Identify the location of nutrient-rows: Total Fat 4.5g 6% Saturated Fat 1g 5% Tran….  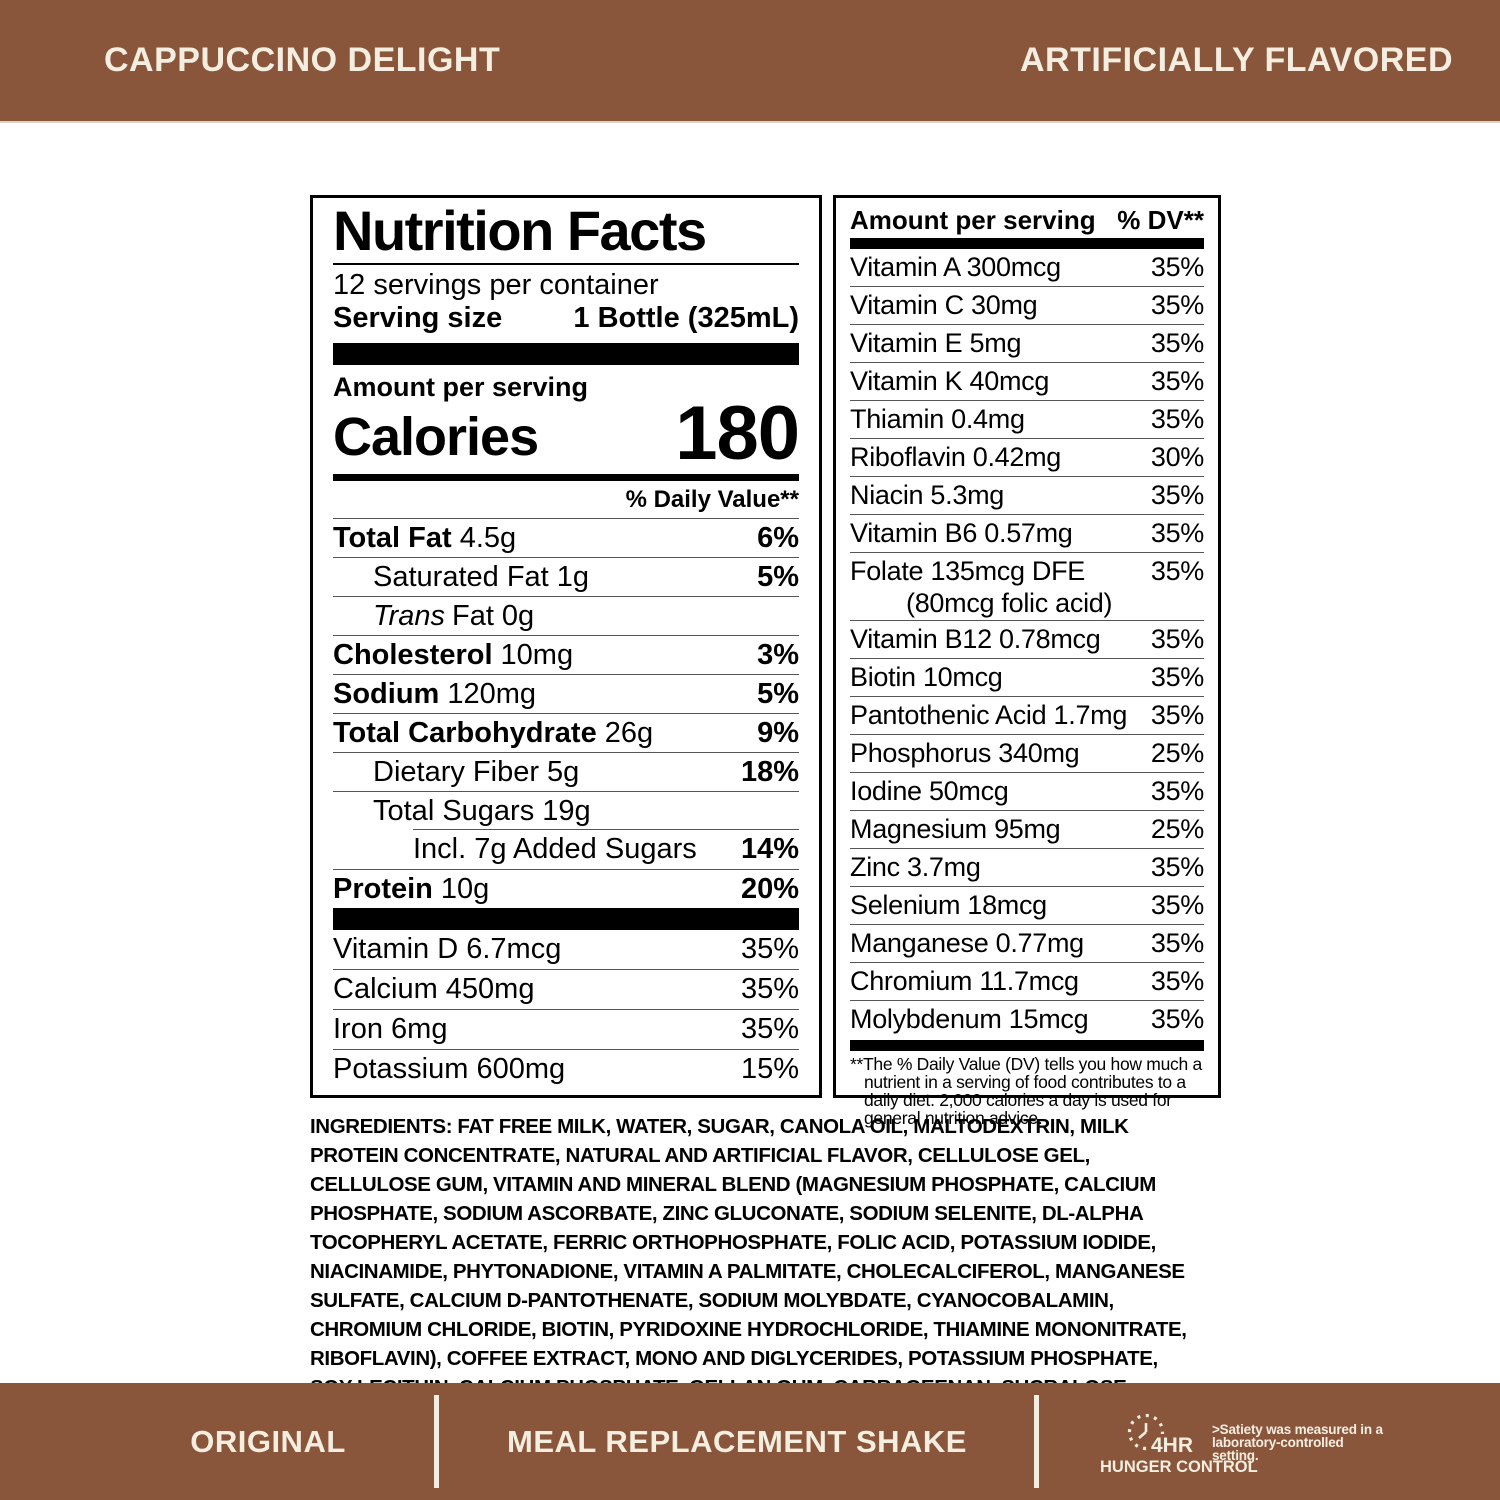
(566, 713).